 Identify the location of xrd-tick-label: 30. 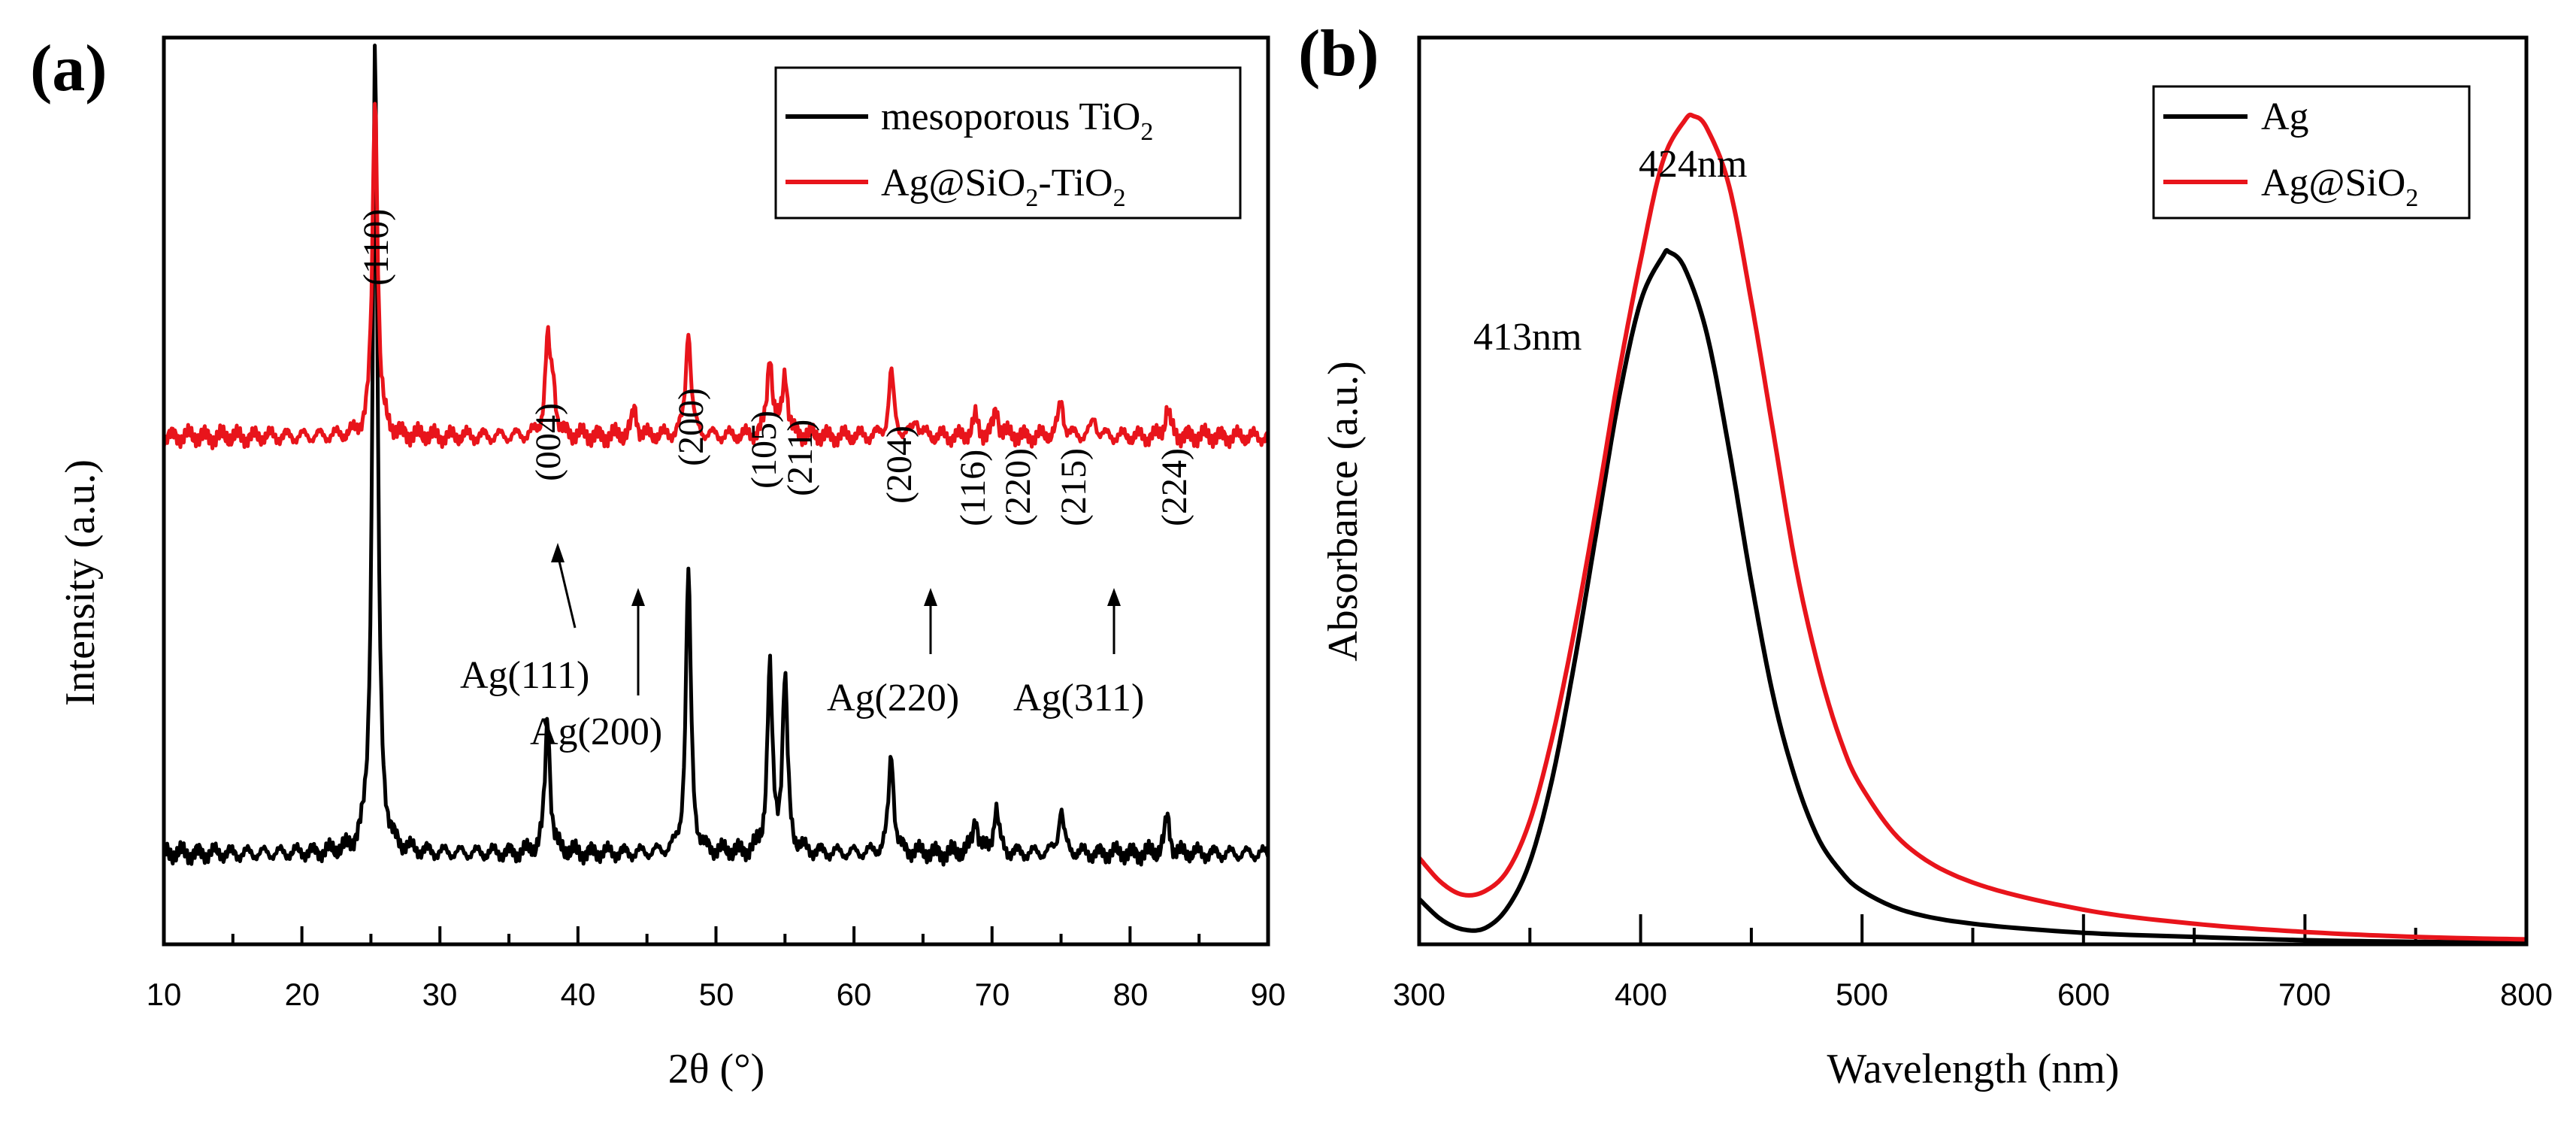
(440, 995).